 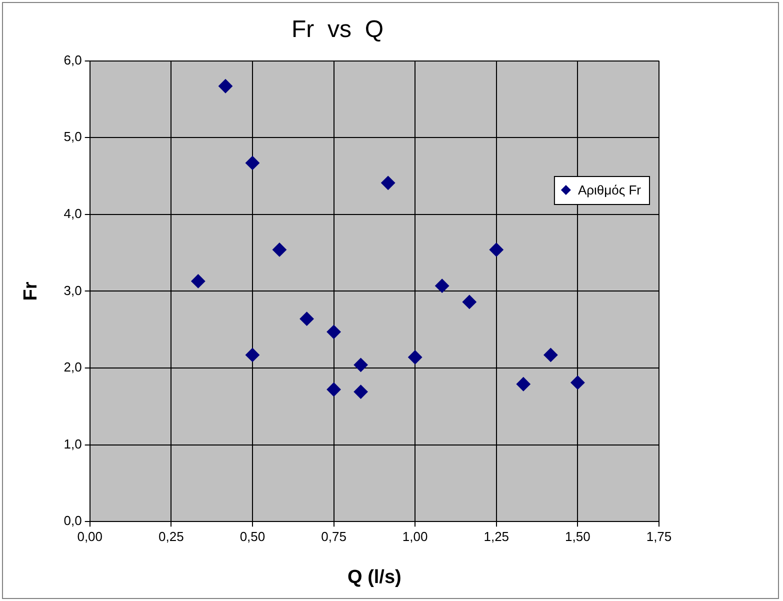 What do you see at coordinates (333, 536) in the screenshot?
I see `x-tick-label: 0,75` at bounding box center [333, 536].